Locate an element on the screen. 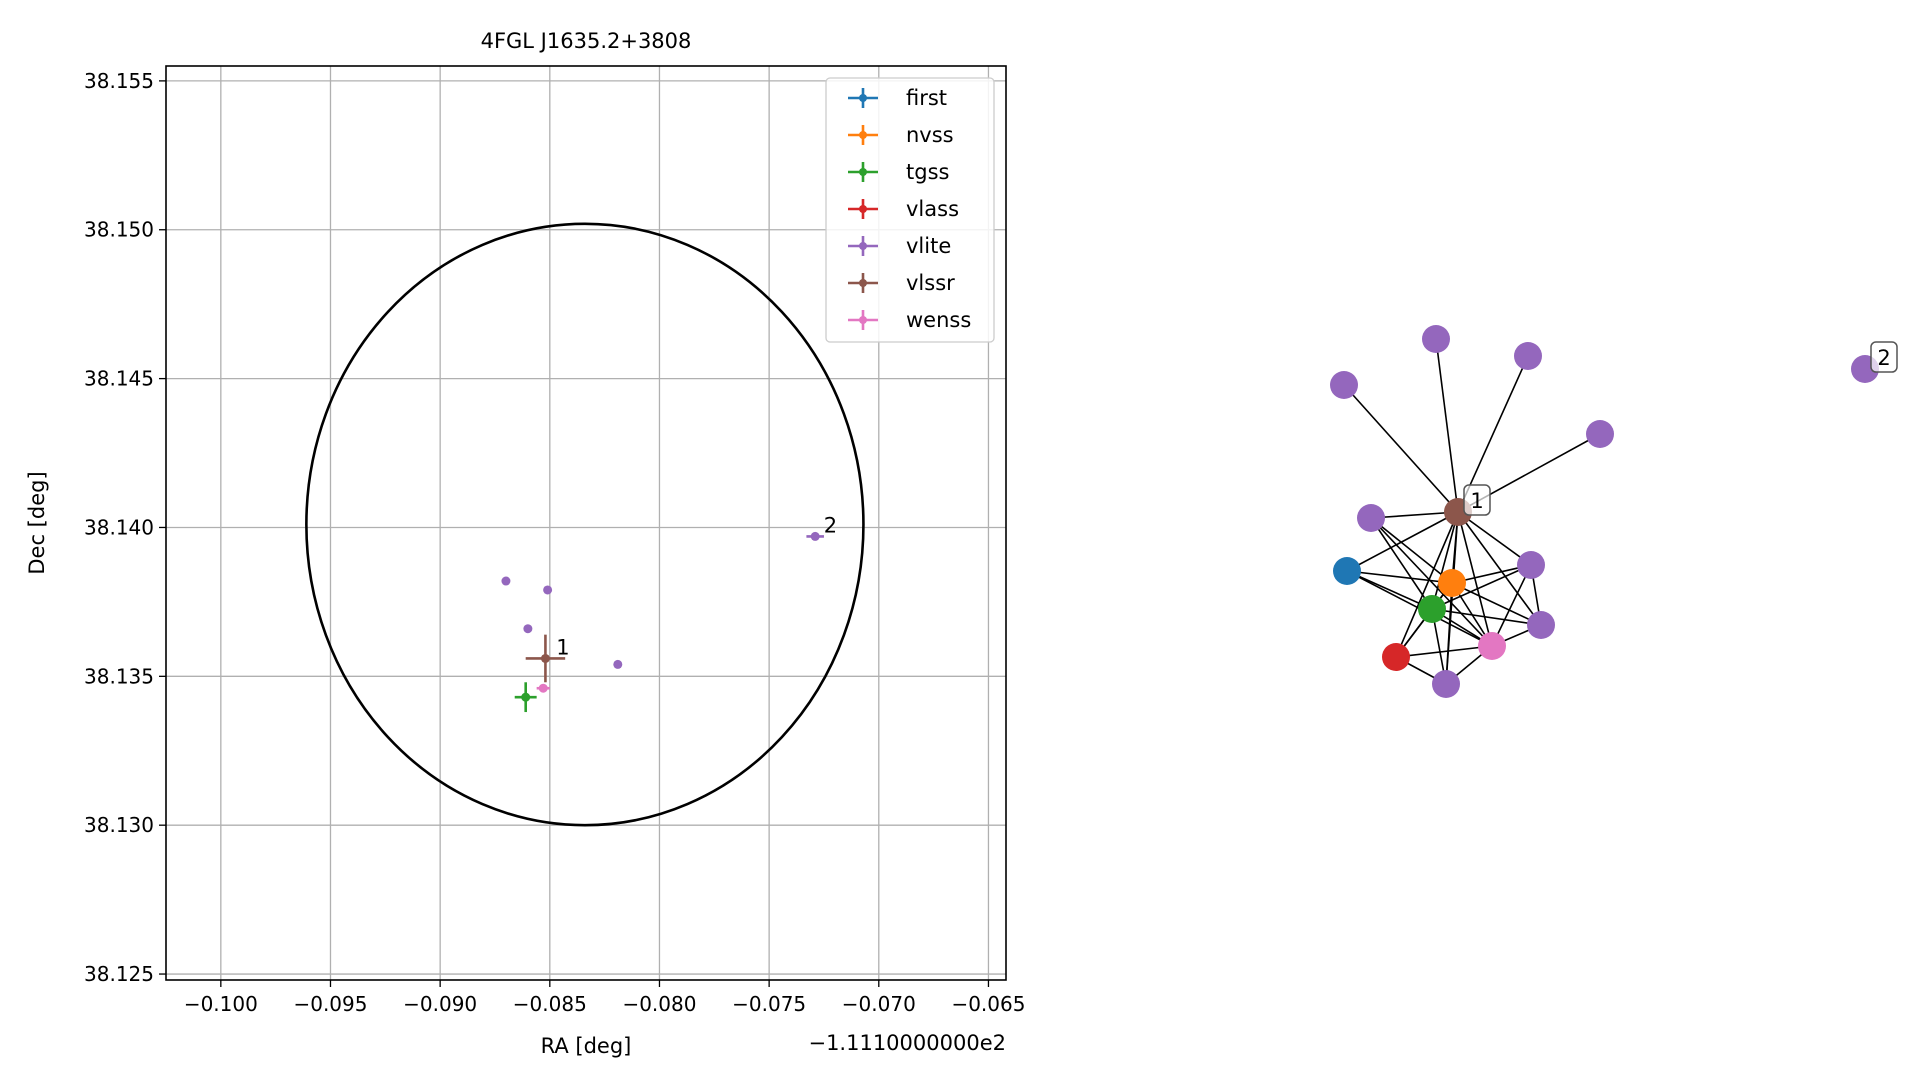  legend-label: wenss is located at coordinates (938, 320).